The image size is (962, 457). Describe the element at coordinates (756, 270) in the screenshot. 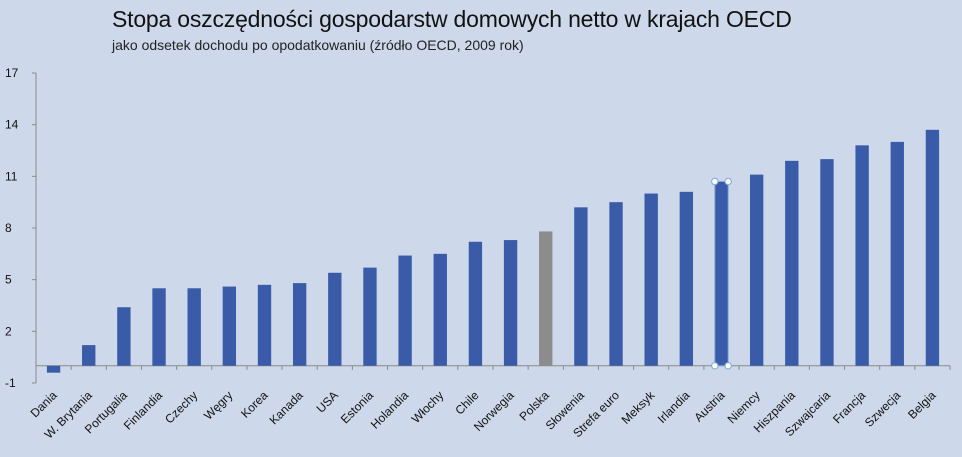

I see `bar-niemcy` at that location.